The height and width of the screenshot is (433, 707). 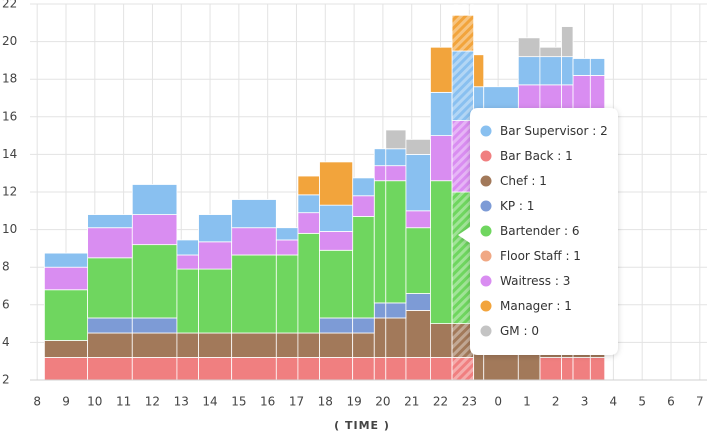 What do you see at coordinates (530, 231) in the screenshot?
I see `tooltip-name: Bartender` at bounding box center [530, 231].